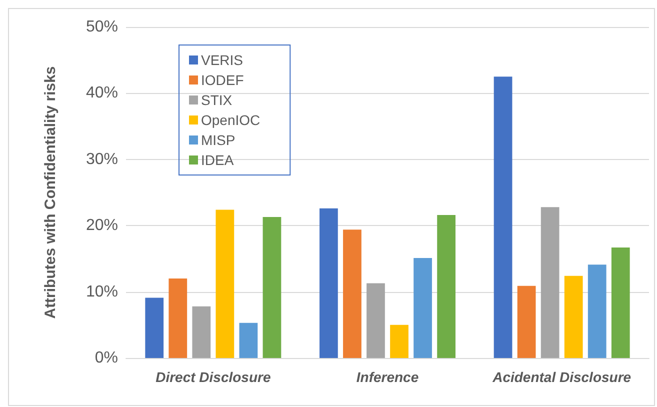 The image size is (657, 407). Describe the element at coordinates (106, 358) in the screenshot. I see `y-tick-label: 0%` at that location.